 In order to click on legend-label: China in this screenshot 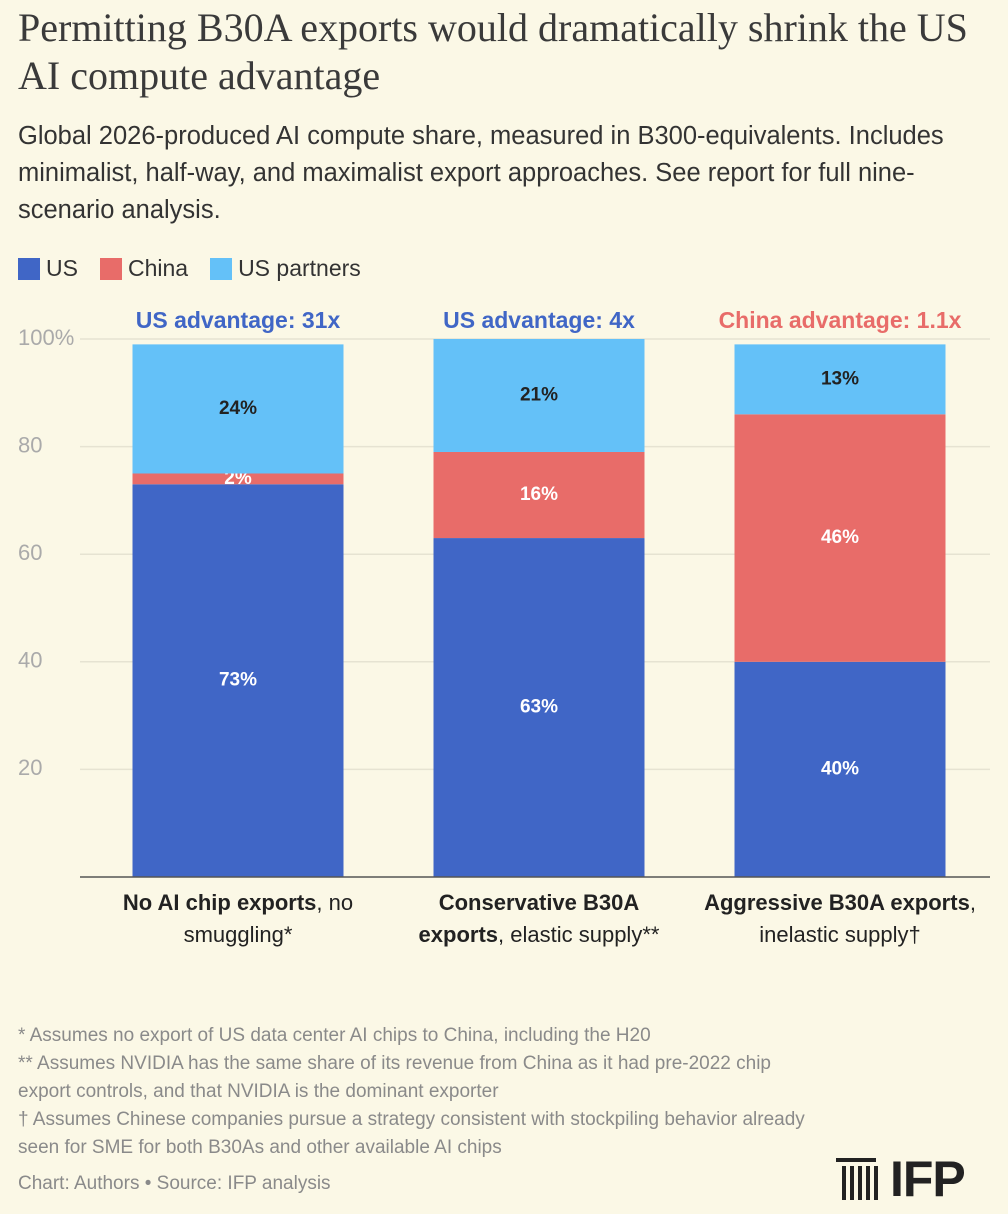, I will do `click(158, 268)`.